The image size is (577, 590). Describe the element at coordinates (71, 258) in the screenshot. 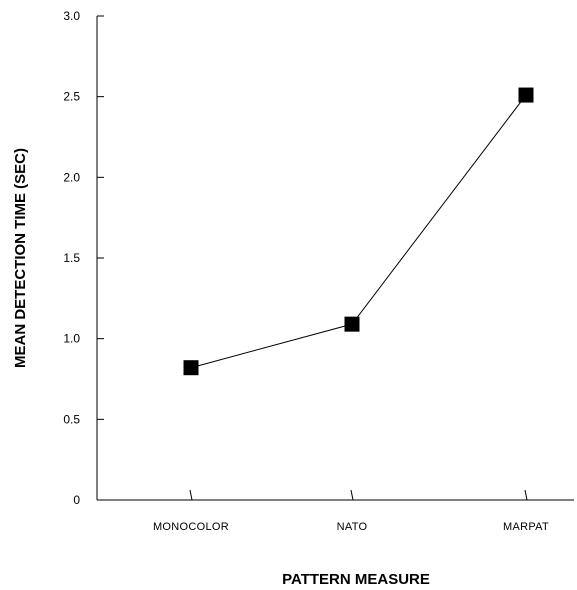

I see `y-tick-label: 1.5` at that location.